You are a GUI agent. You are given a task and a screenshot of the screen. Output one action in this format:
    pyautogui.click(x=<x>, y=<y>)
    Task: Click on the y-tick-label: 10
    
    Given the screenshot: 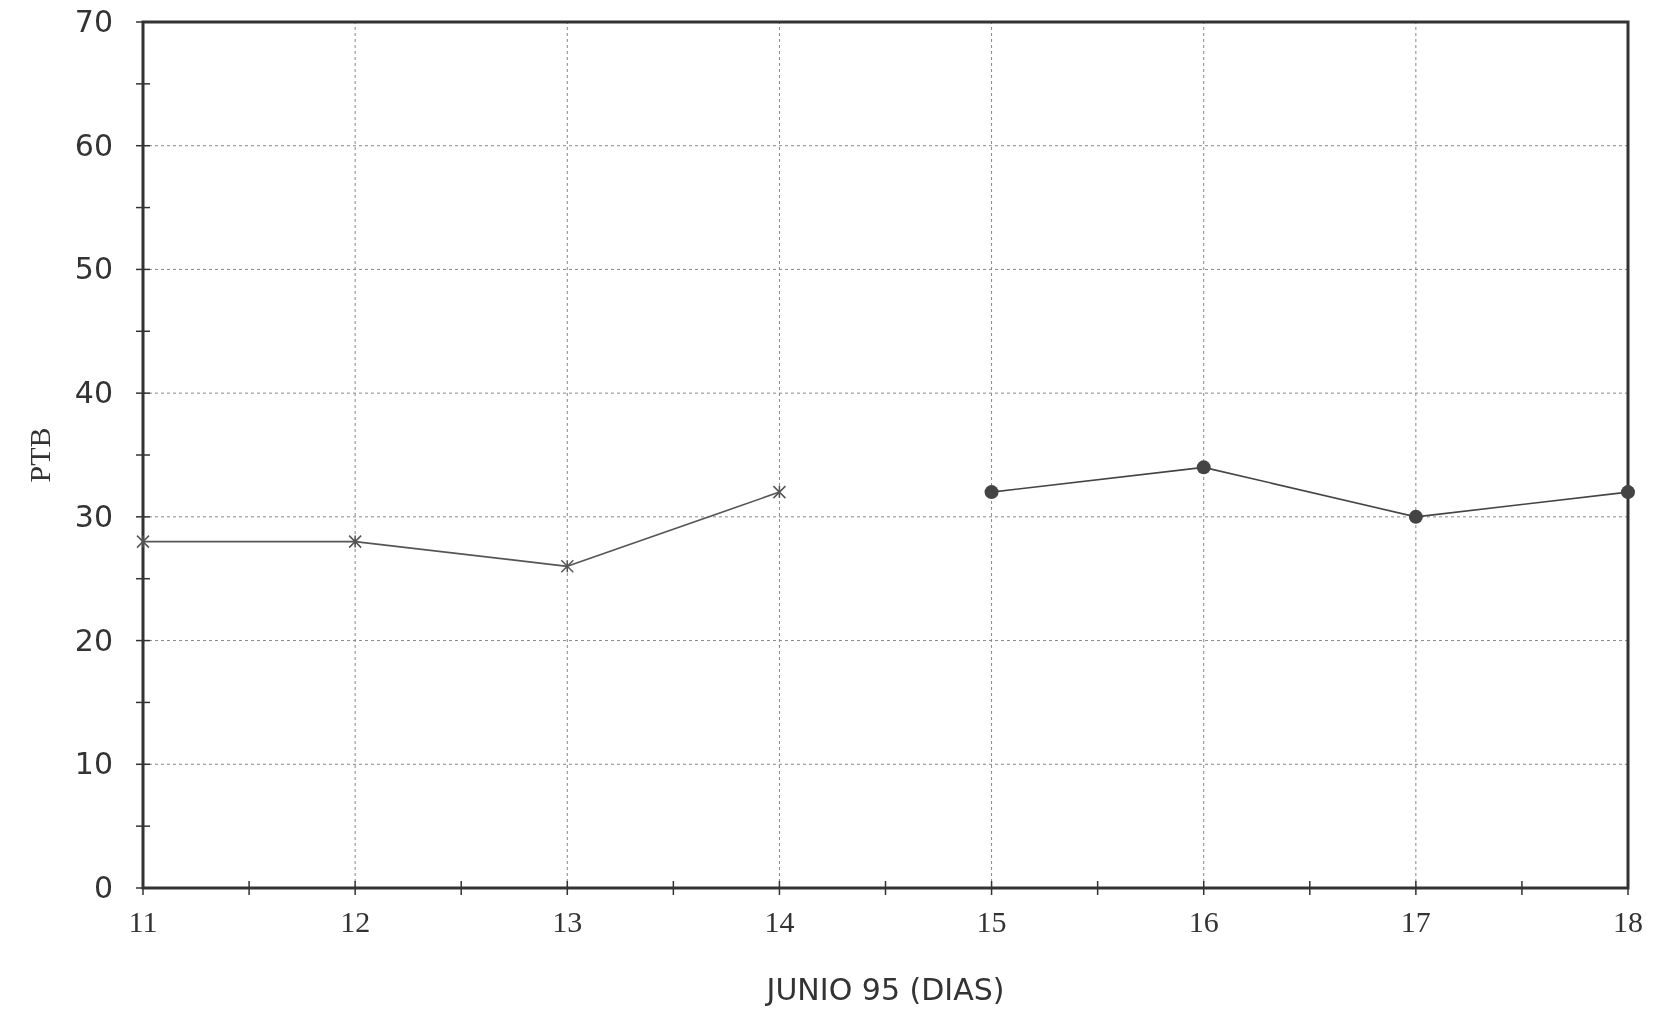 What is the action you would take?
    pyautogui.click(x=93, y=764)
    